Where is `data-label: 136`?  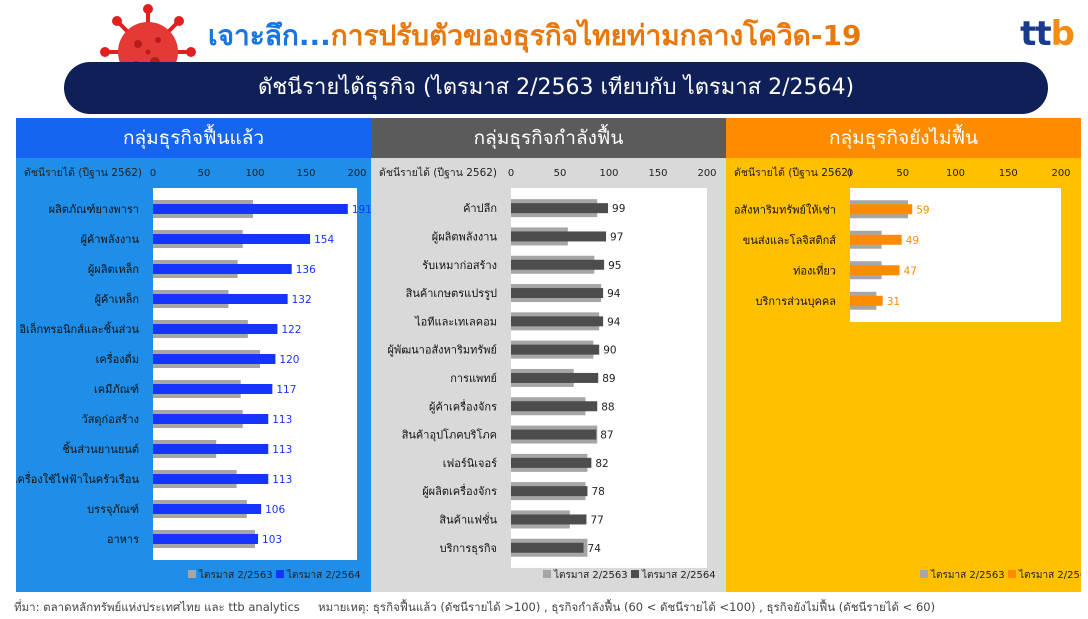
data-label: 136 is located at coordinates (306, 270).